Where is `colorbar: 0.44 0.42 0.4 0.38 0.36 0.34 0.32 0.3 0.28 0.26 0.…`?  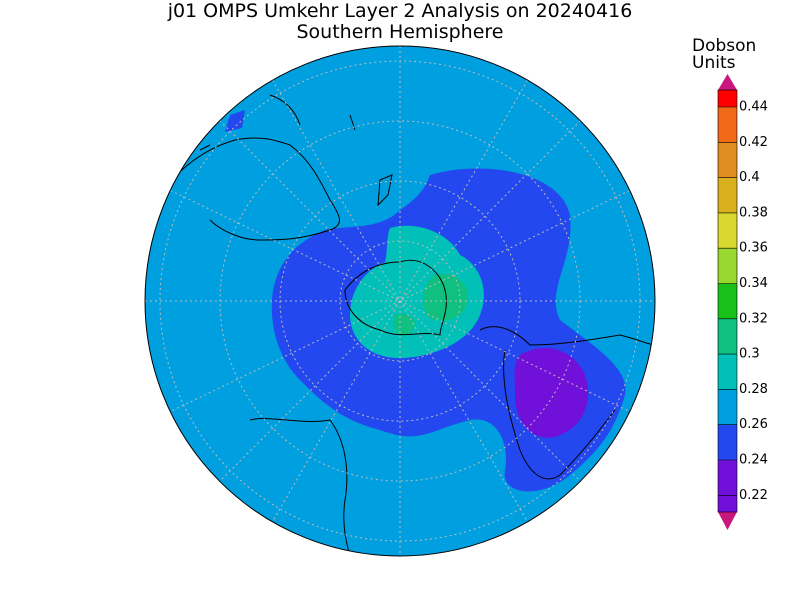
colorbar: 0.44 0.42 0.4 0.38 0.36 0.34 0.32 0.3 0.28 0.26 0.… is located at coordinates (742, 302).